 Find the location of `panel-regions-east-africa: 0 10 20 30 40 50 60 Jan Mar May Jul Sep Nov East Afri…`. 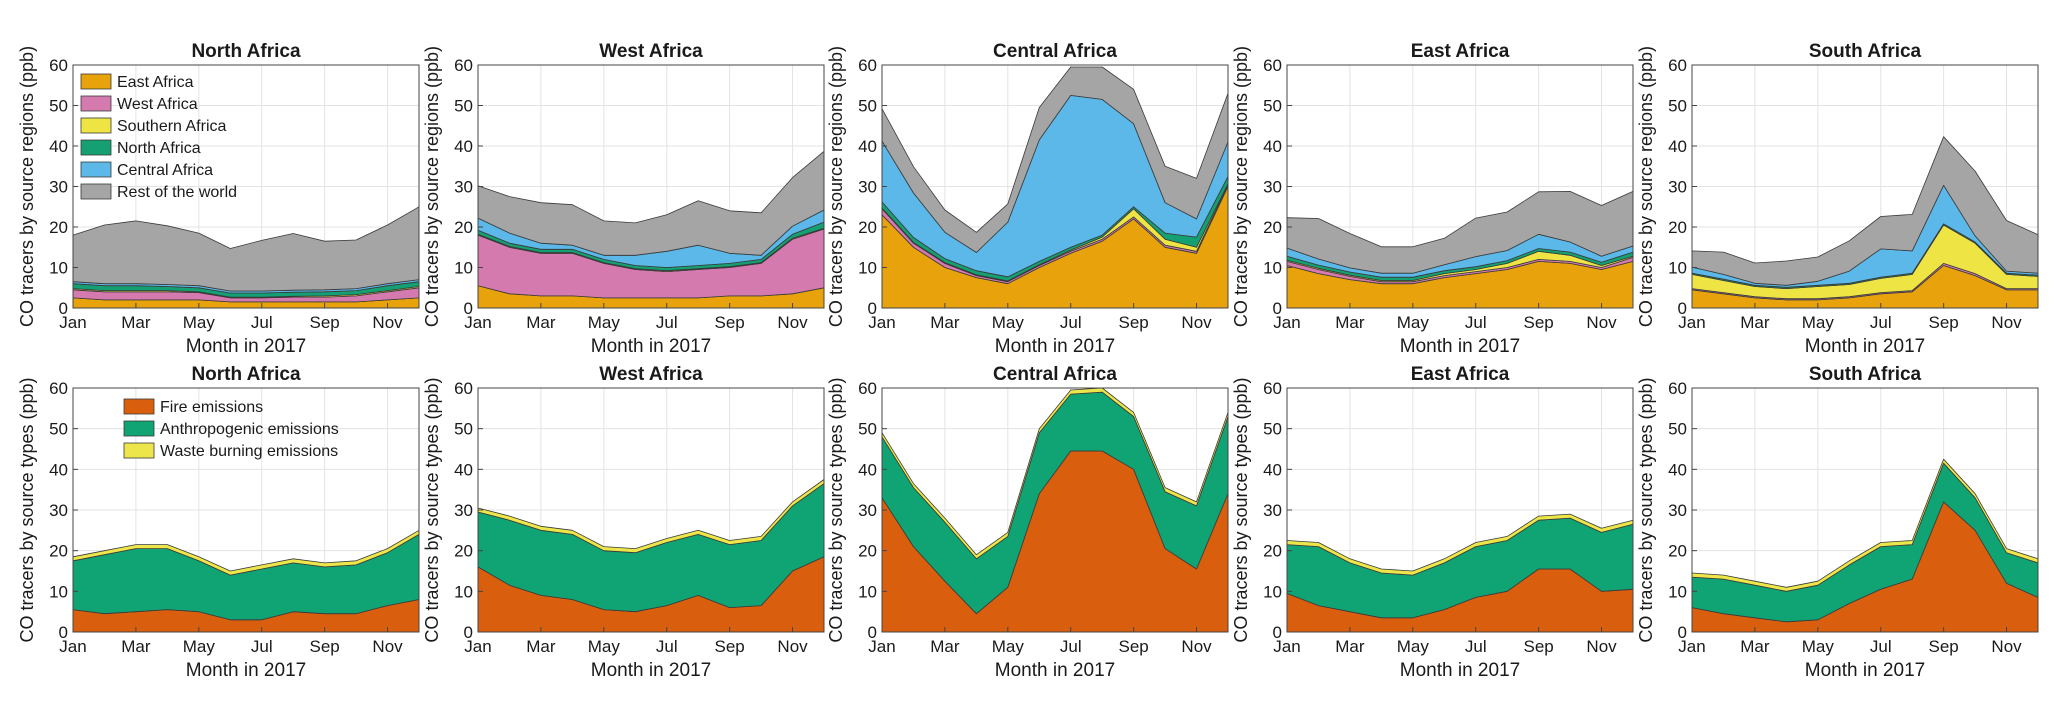

panel-regions-east-africa: 0 10 20 30 40 50 60 Jan Mar May Jul Sep Nov East Afri… is located at coordinates (1432, 199).